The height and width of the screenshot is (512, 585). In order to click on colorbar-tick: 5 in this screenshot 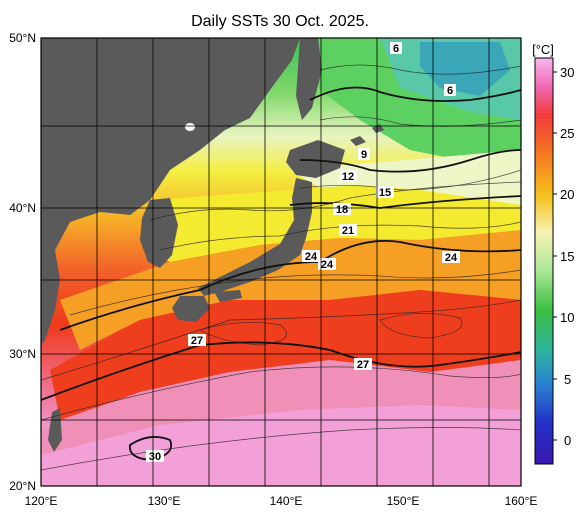, I will do `click(567, 379)`.